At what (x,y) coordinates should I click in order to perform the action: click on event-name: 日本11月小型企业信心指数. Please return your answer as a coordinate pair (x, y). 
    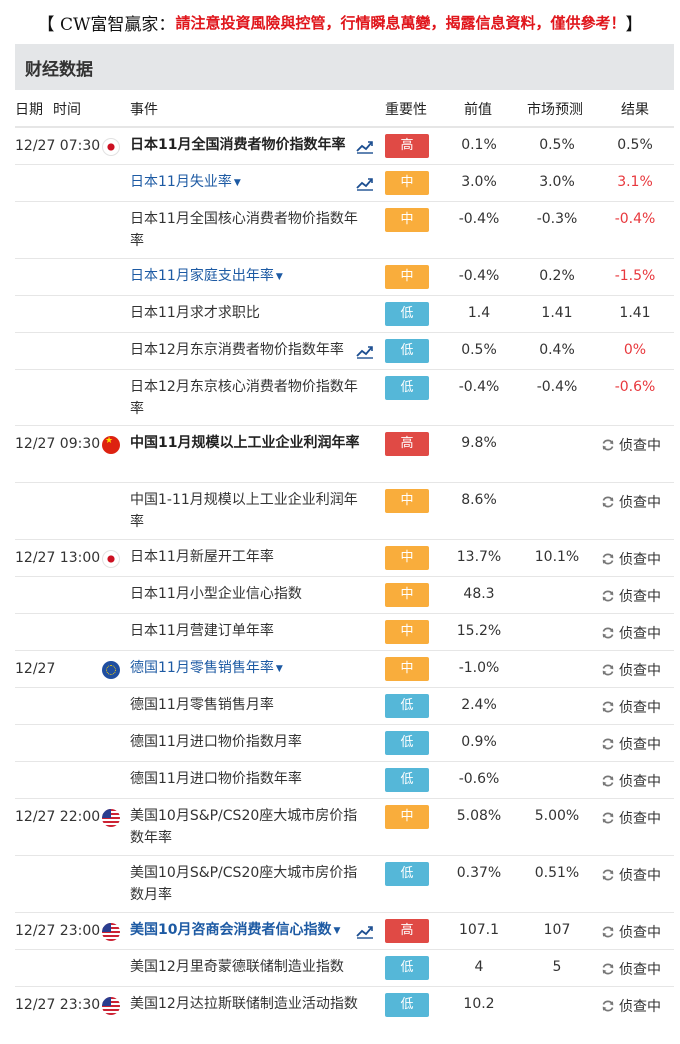
    Looking at the image, I should click on (245, 594).